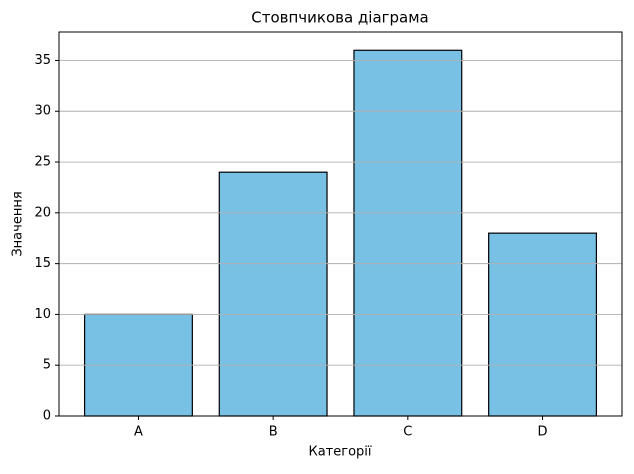 The width and height of the screenshot is (634, 474). I want to click on x-tick-label: D, so click(543, 432).